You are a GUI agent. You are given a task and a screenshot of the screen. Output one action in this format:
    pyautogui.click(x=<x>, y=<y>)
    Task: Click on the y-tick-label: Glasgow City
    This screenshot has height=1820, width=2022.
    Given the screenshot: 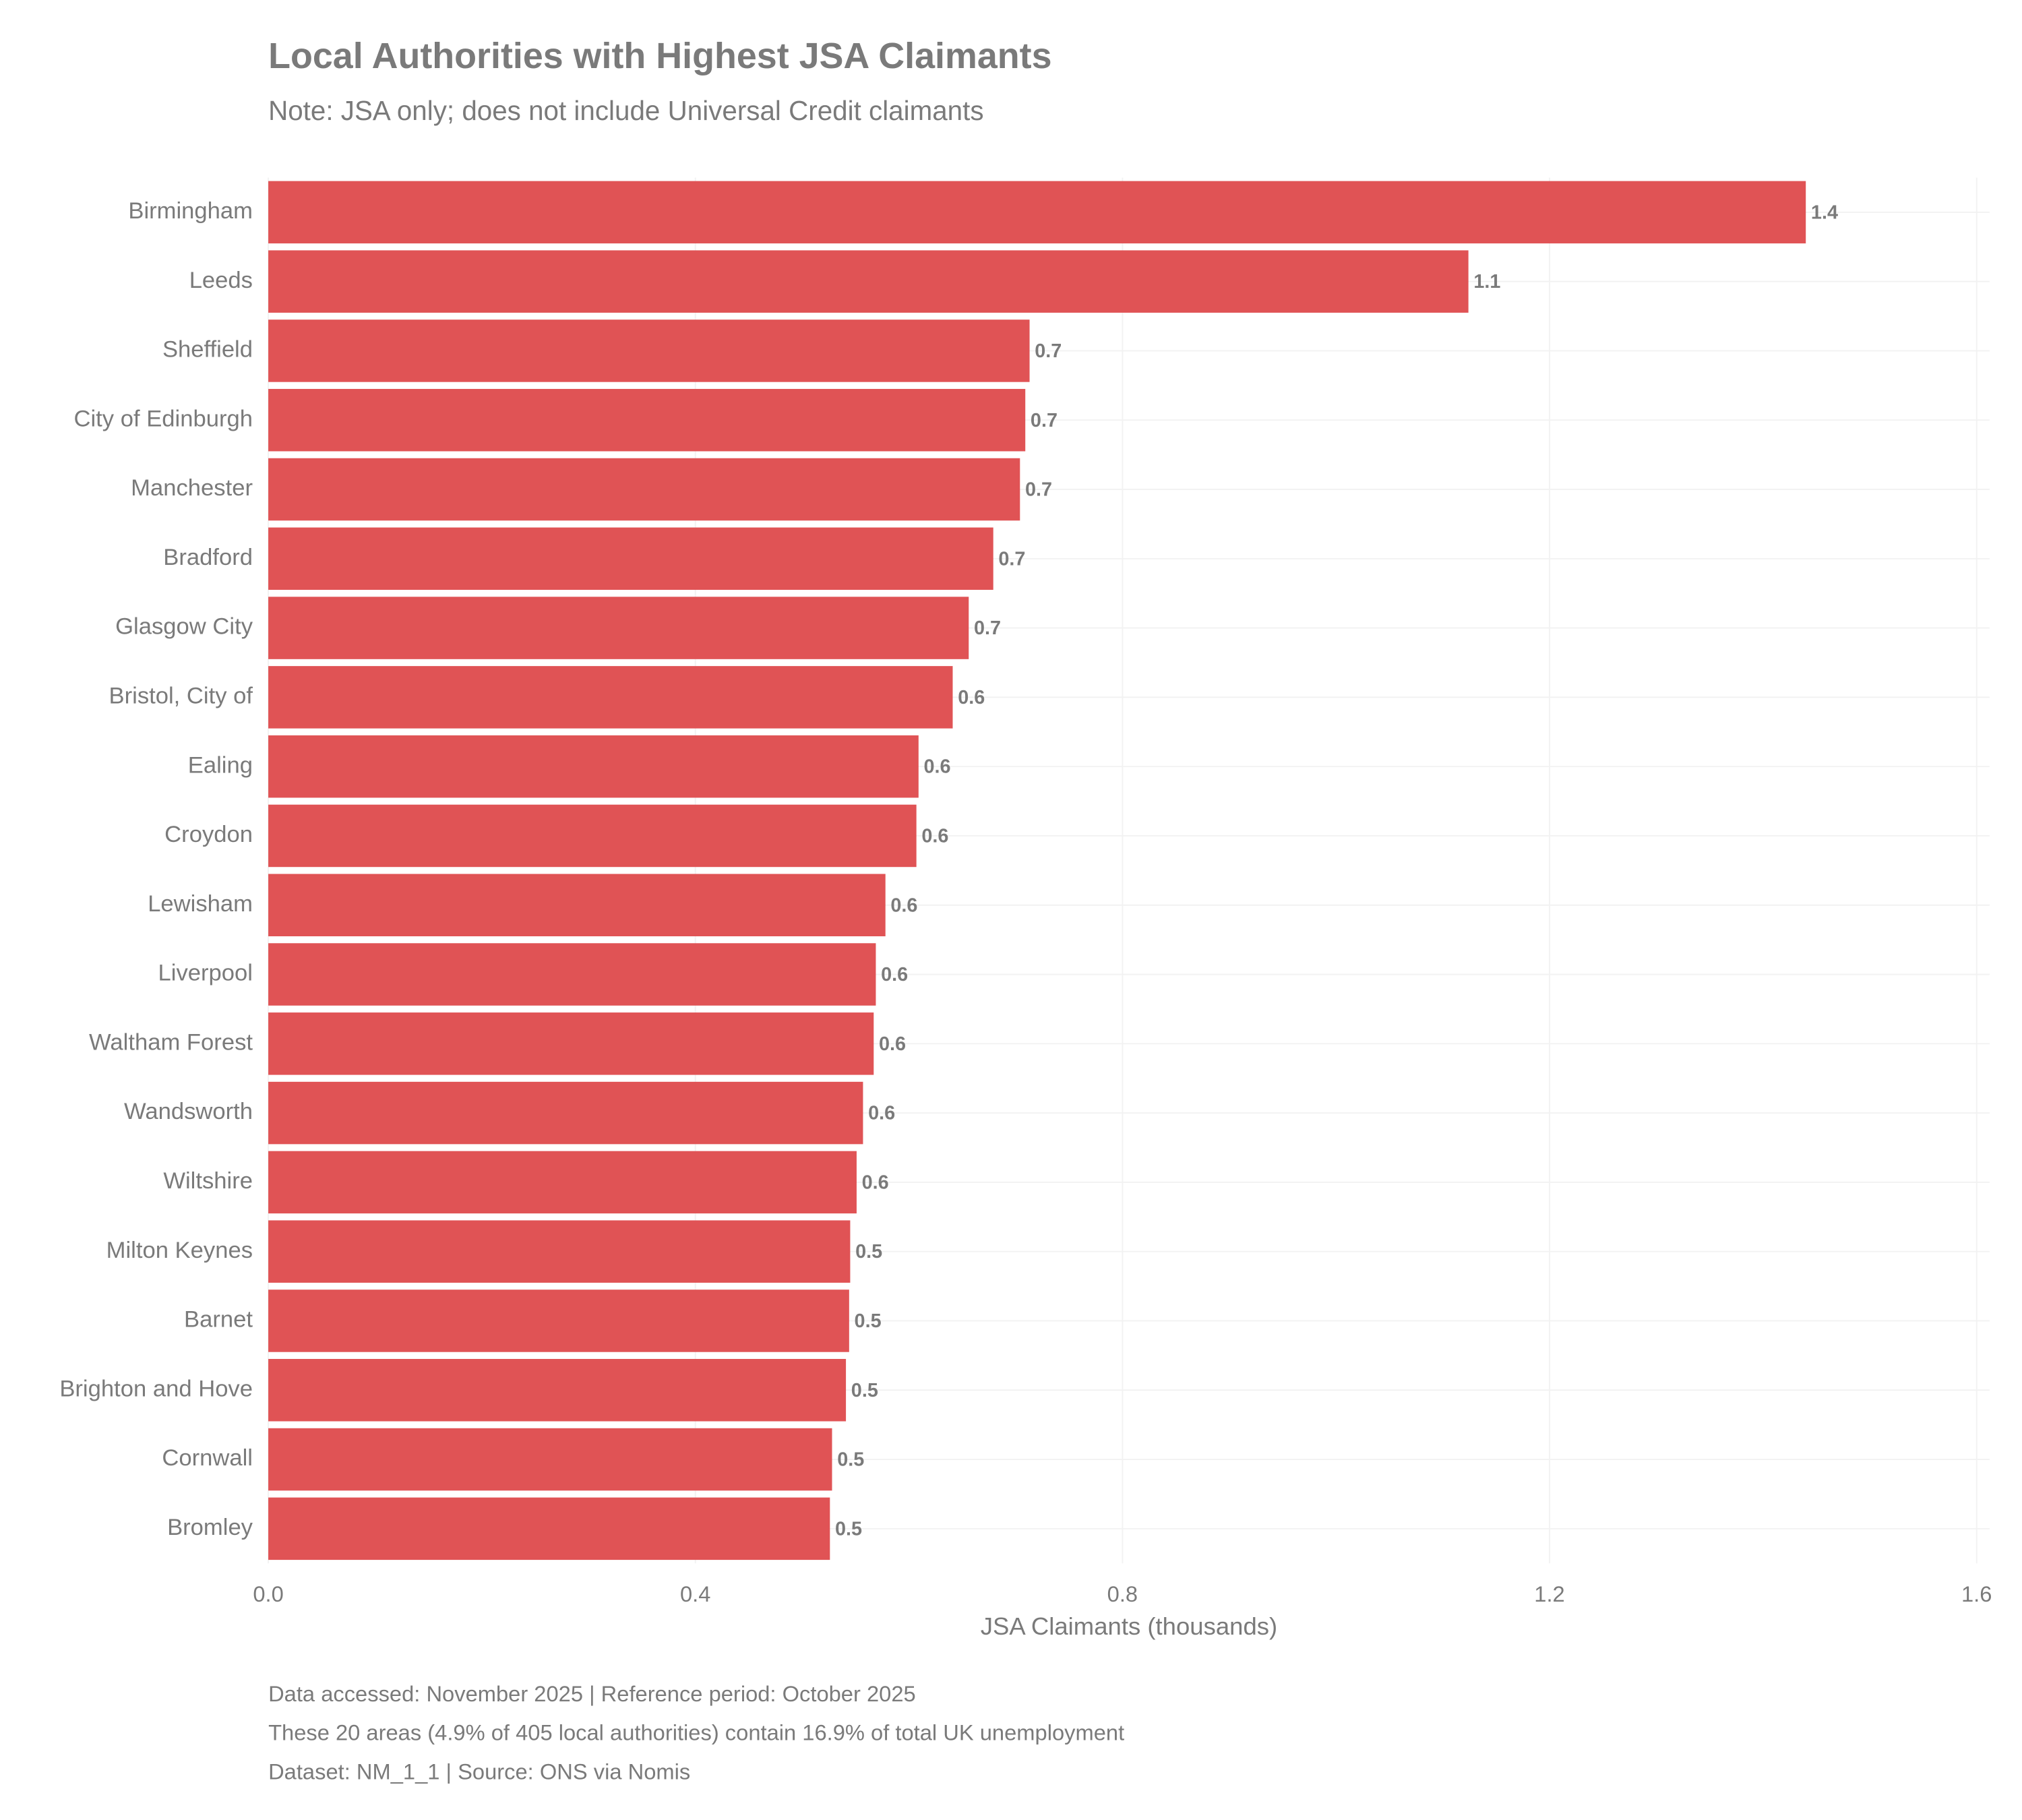 What is the action you would take?
    pyautogui.click(x=184, y=627)
    